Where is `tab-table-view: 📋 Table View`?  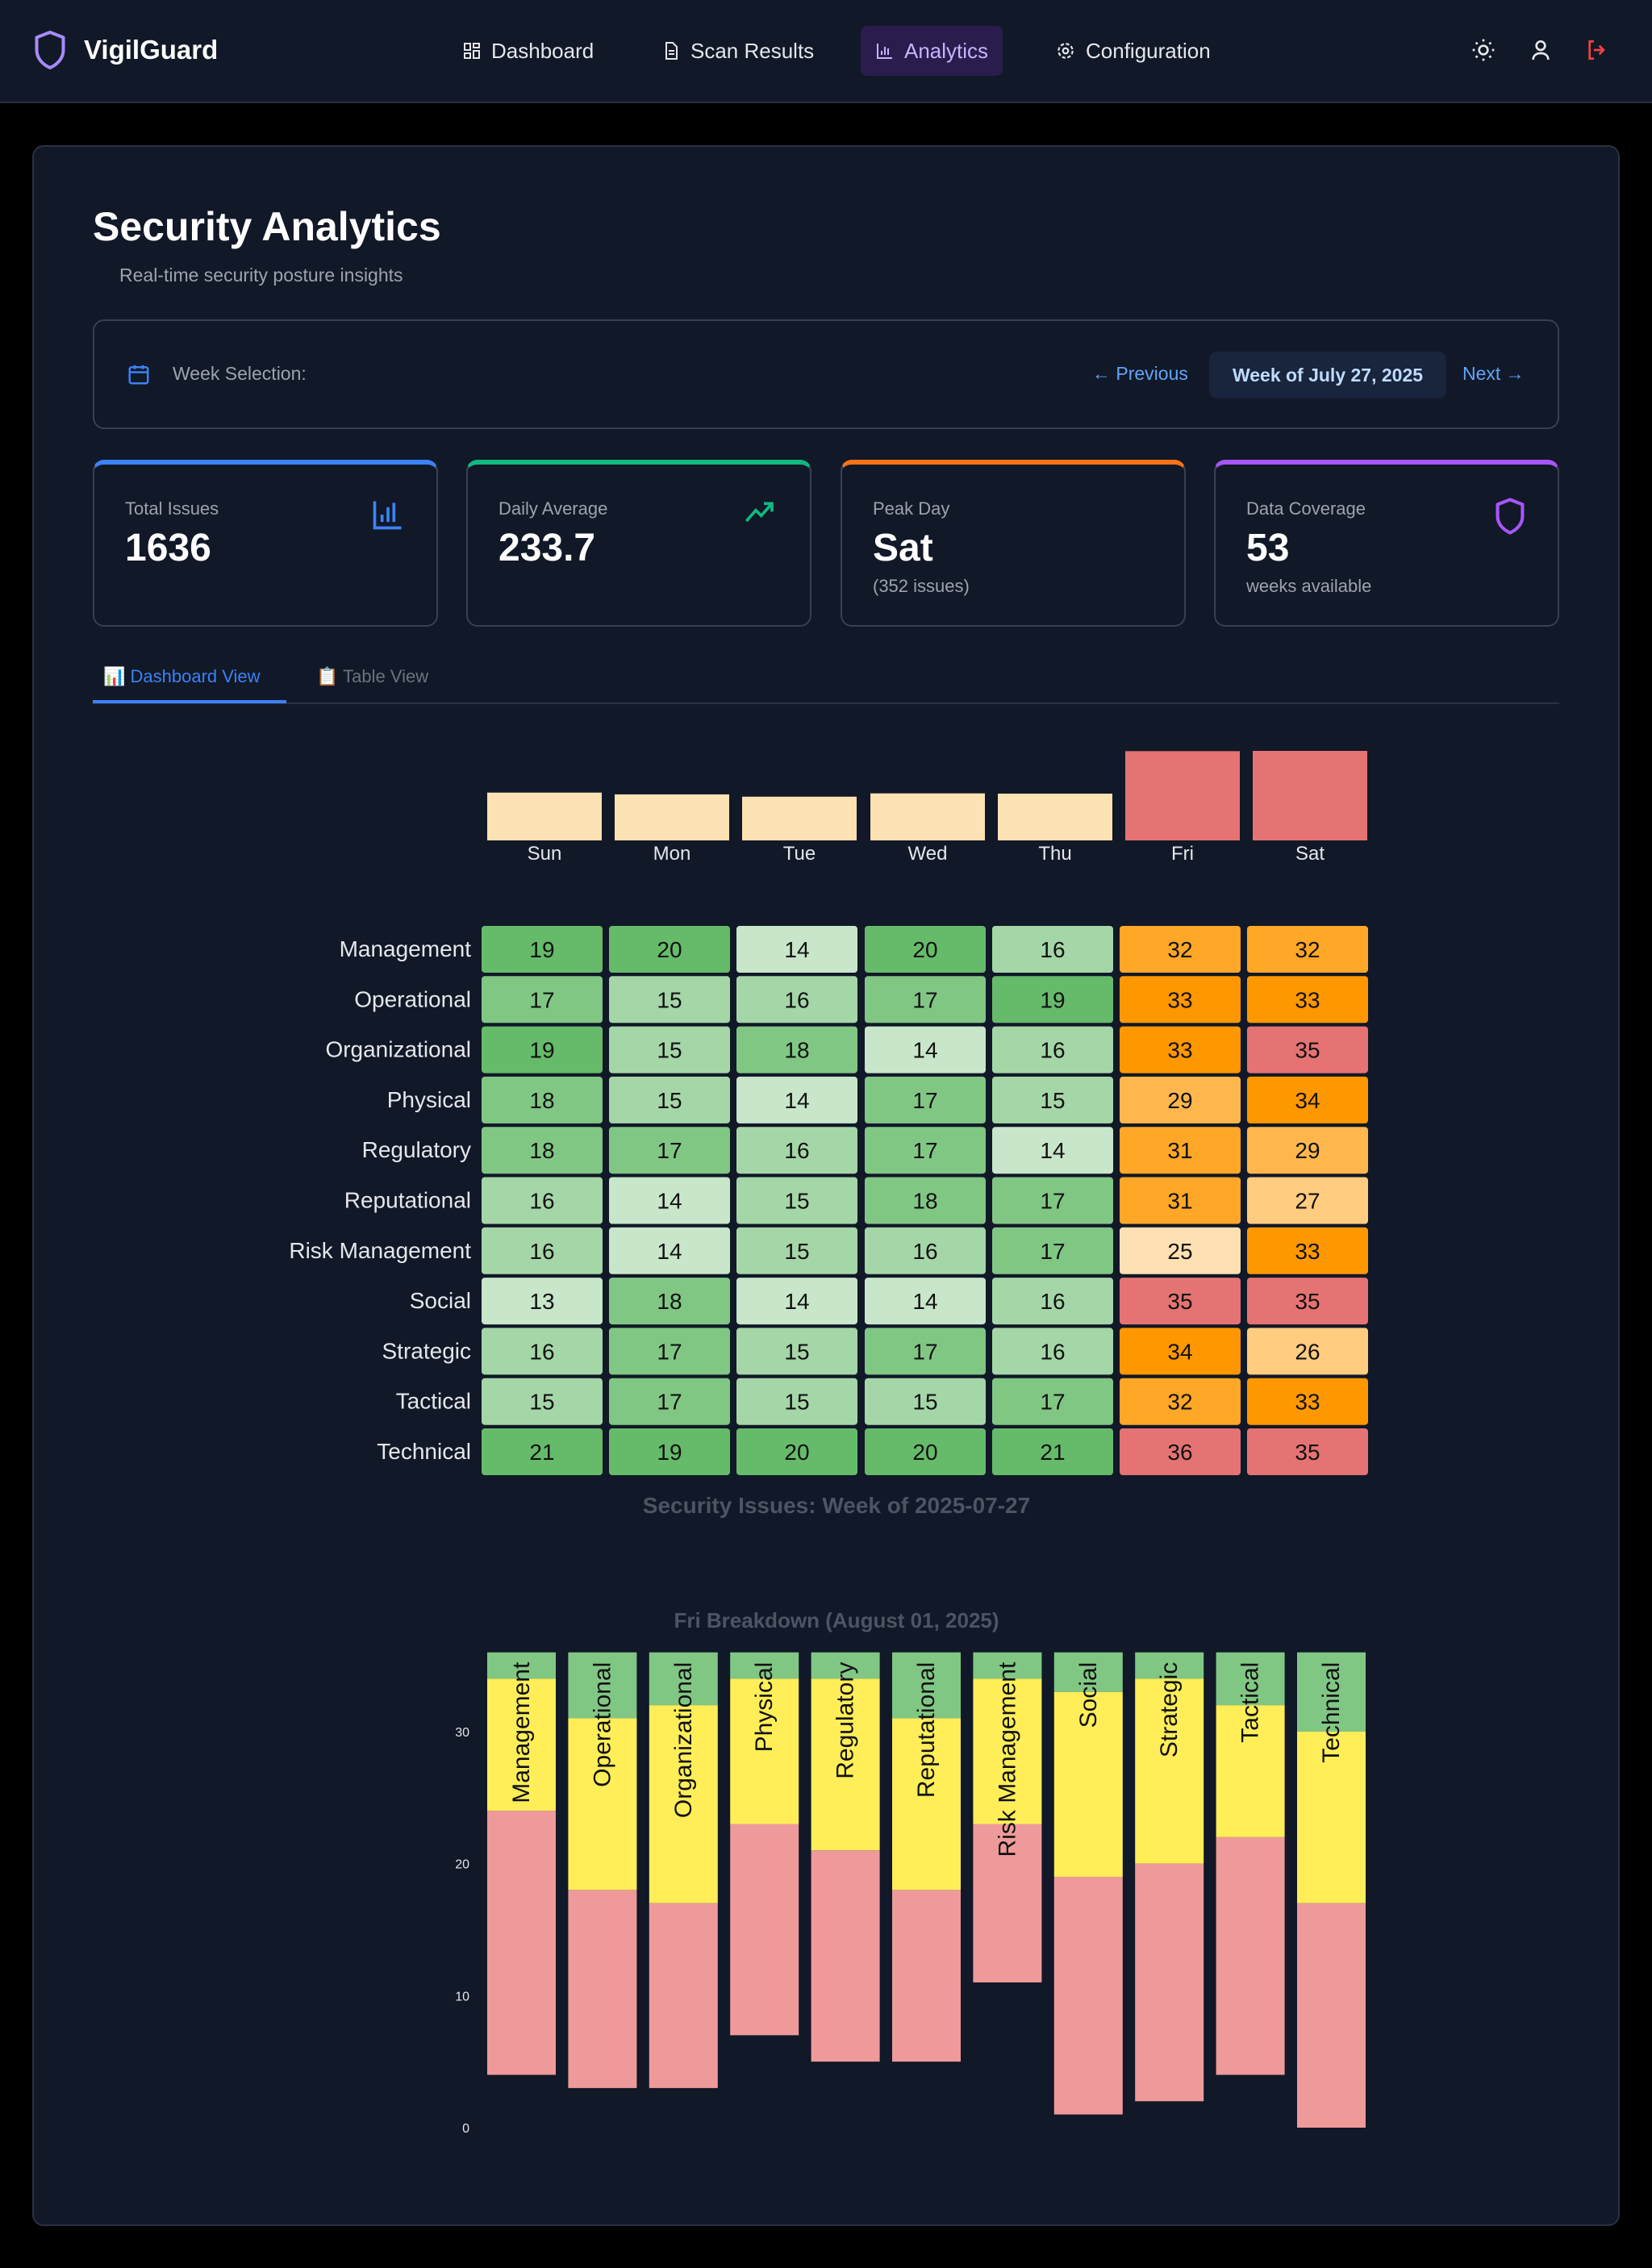
tab-table-view: 📋 Table View is located at coordinates (373, 676).